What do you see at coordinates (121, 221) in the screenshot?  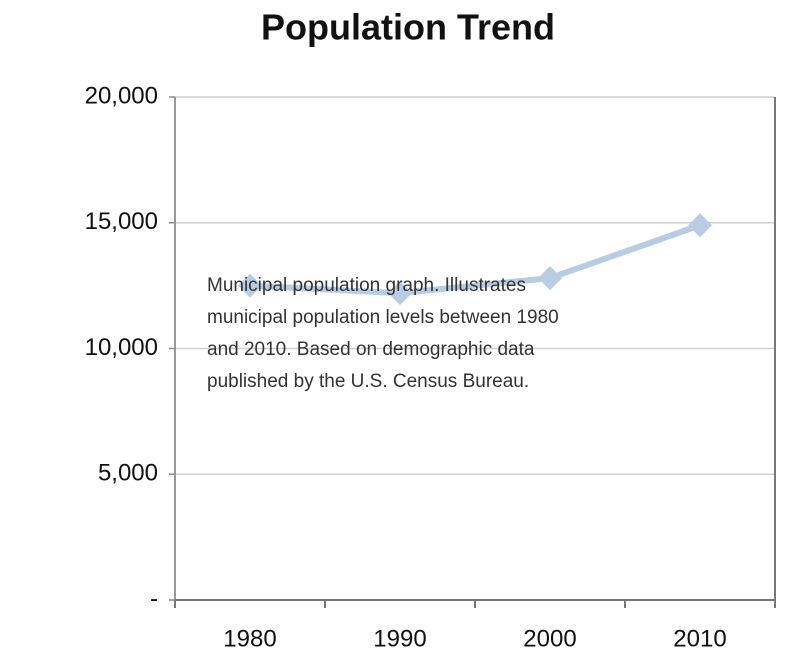 I see `y-tick-label: 15,000` at bounding box center [121, 221].